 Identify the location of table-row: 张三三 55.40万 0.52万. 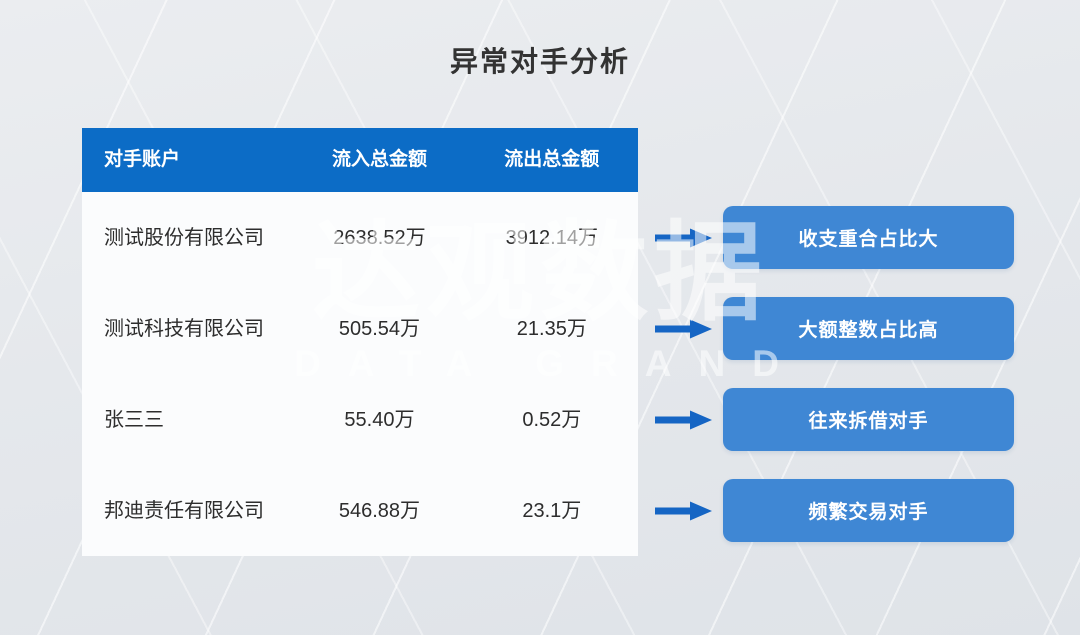
(360, 419).